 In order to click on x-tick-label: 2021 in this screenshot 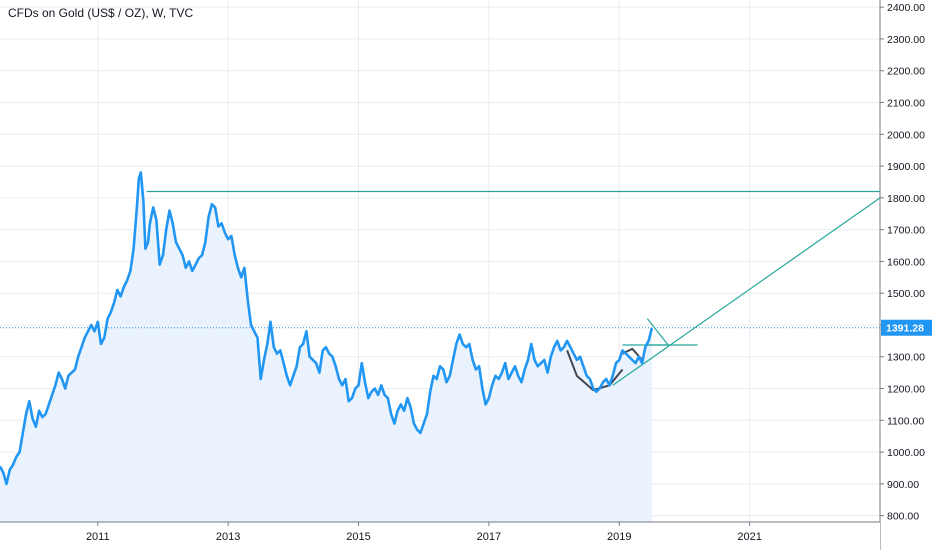, I will do `click(749, 537)`.